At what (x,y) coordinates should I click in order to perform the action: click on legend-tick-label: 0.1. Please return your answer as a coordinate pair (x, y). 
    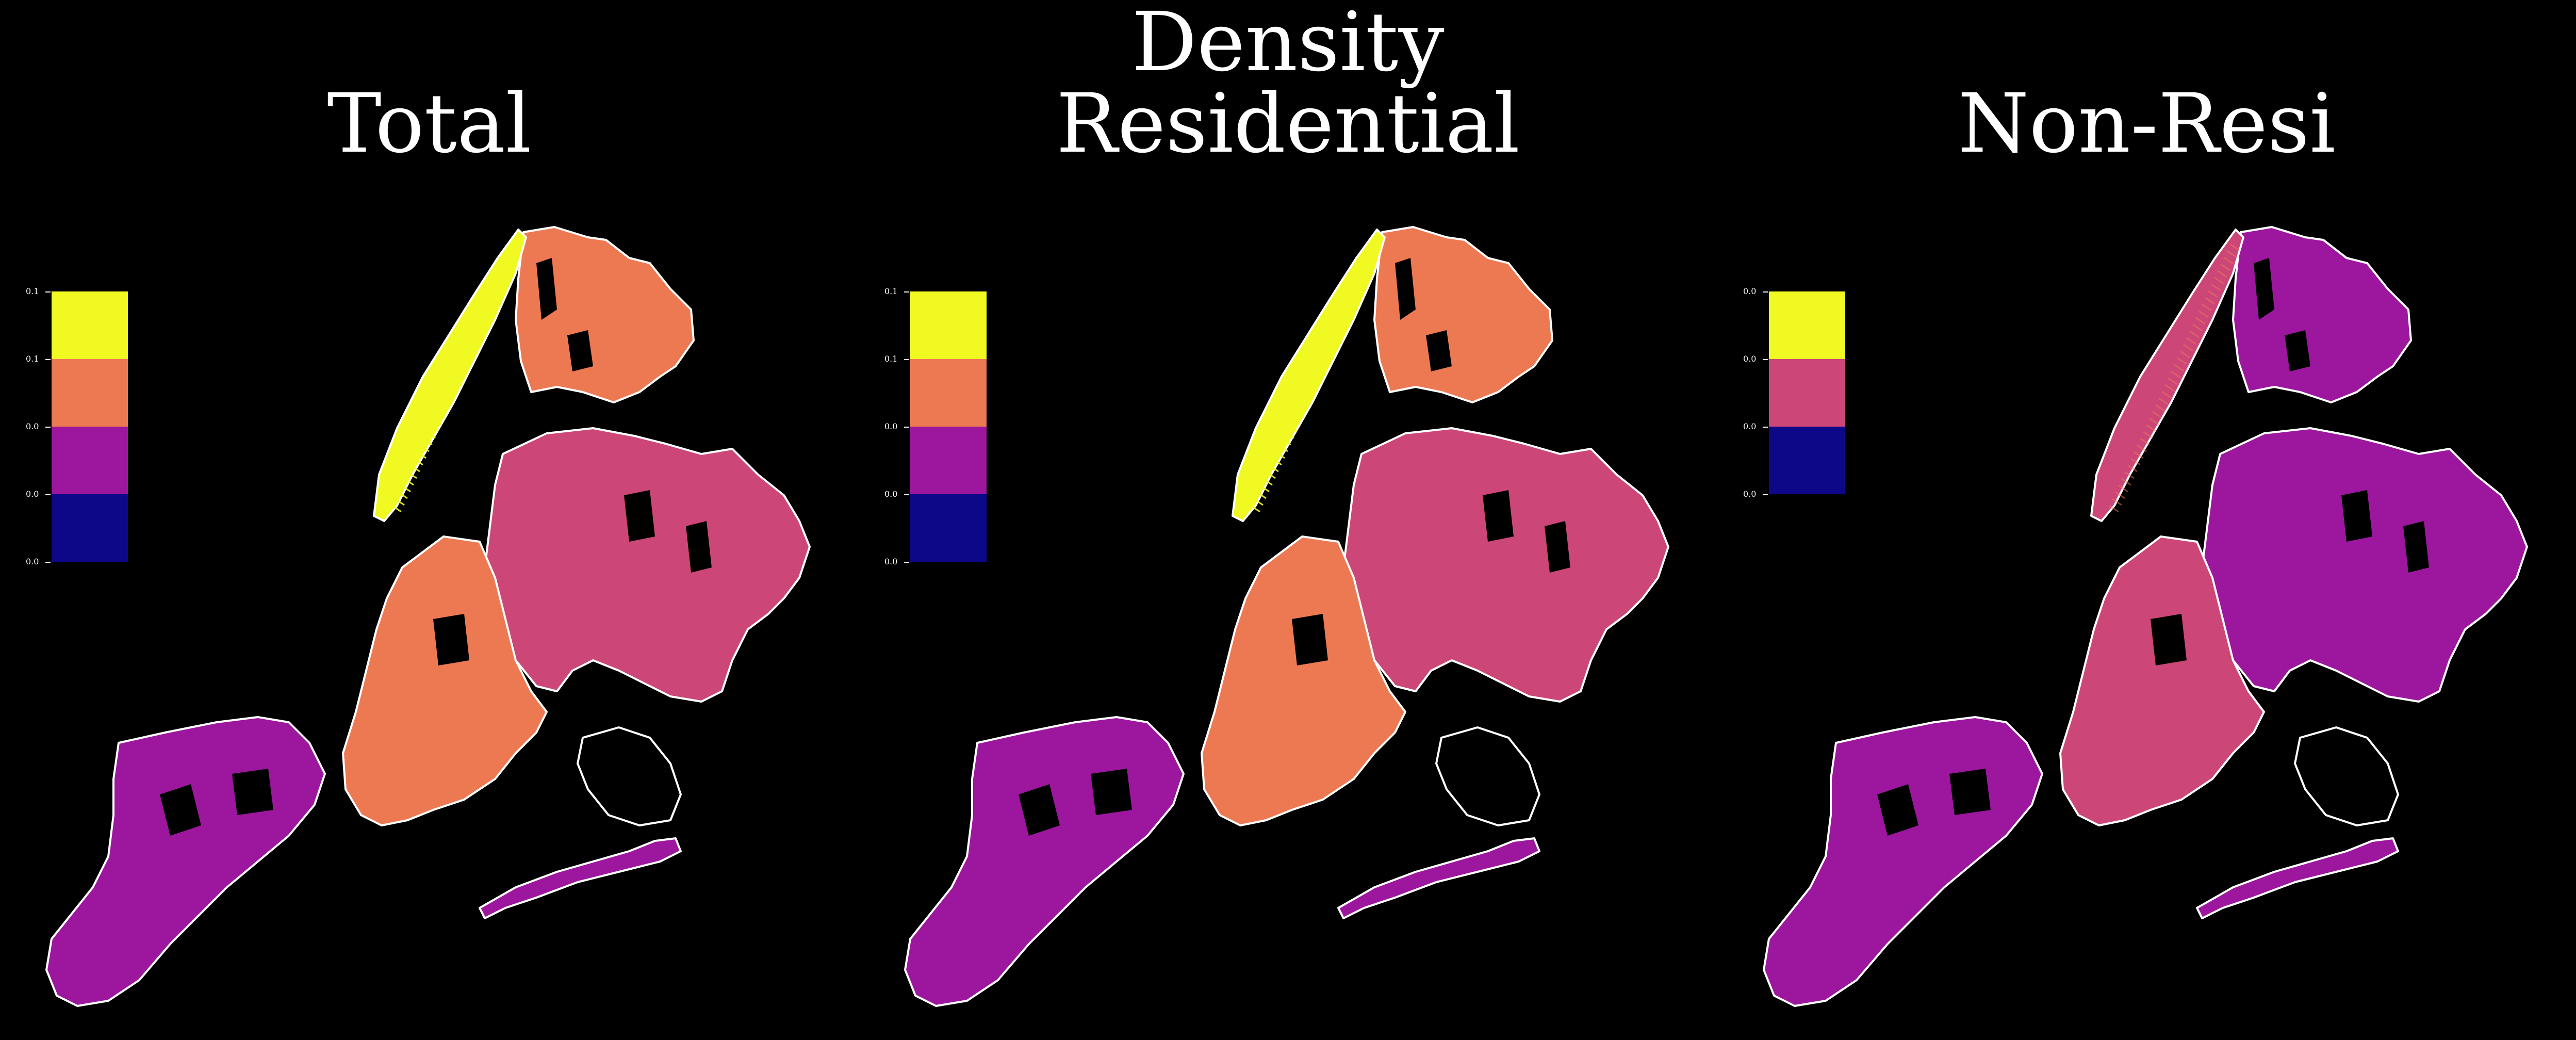
    Looking at the image, I should click on (891, 359).